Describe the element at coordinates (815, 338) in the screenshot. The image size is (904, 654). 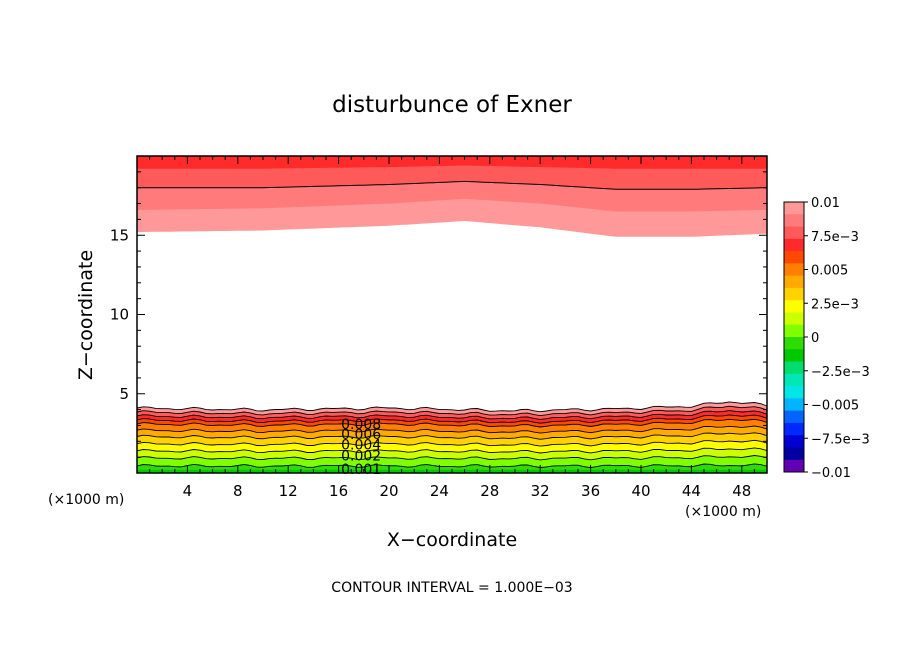
I see `colorbar-label: 0` at that location.